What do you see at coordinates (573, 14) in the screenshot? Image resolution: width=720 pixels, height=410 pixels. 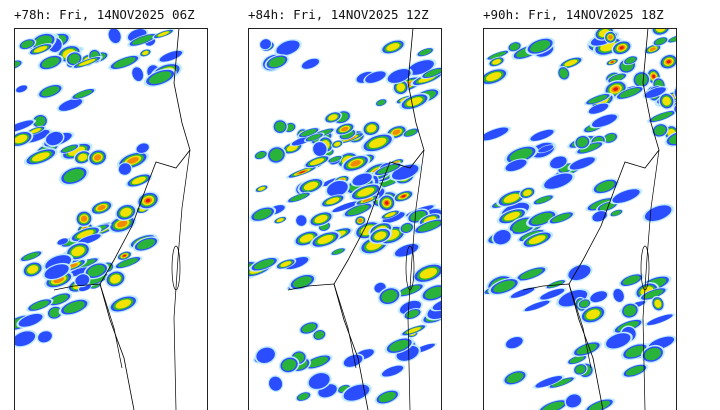 I see `panel-title: +90h: Fri, 14NOV2025 18Z` at bounding box center [573, 14].